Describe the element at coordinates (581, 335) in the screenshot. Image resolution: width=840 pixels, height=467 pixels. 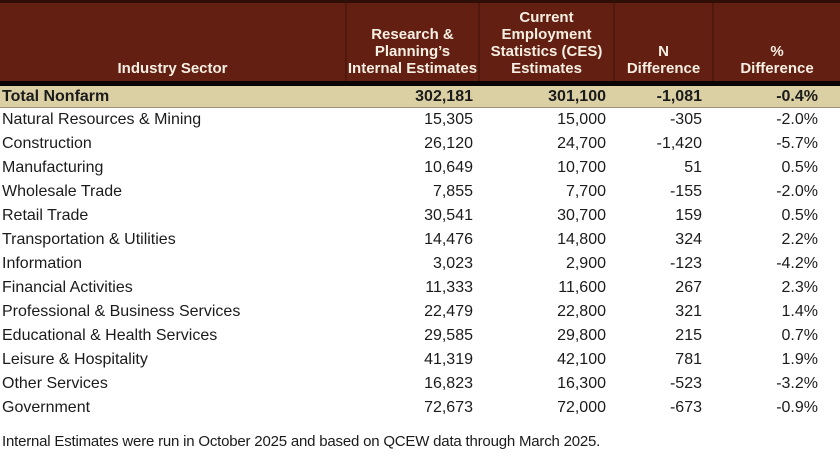
I see `ces-estimate-cell: 29,800` at that location.